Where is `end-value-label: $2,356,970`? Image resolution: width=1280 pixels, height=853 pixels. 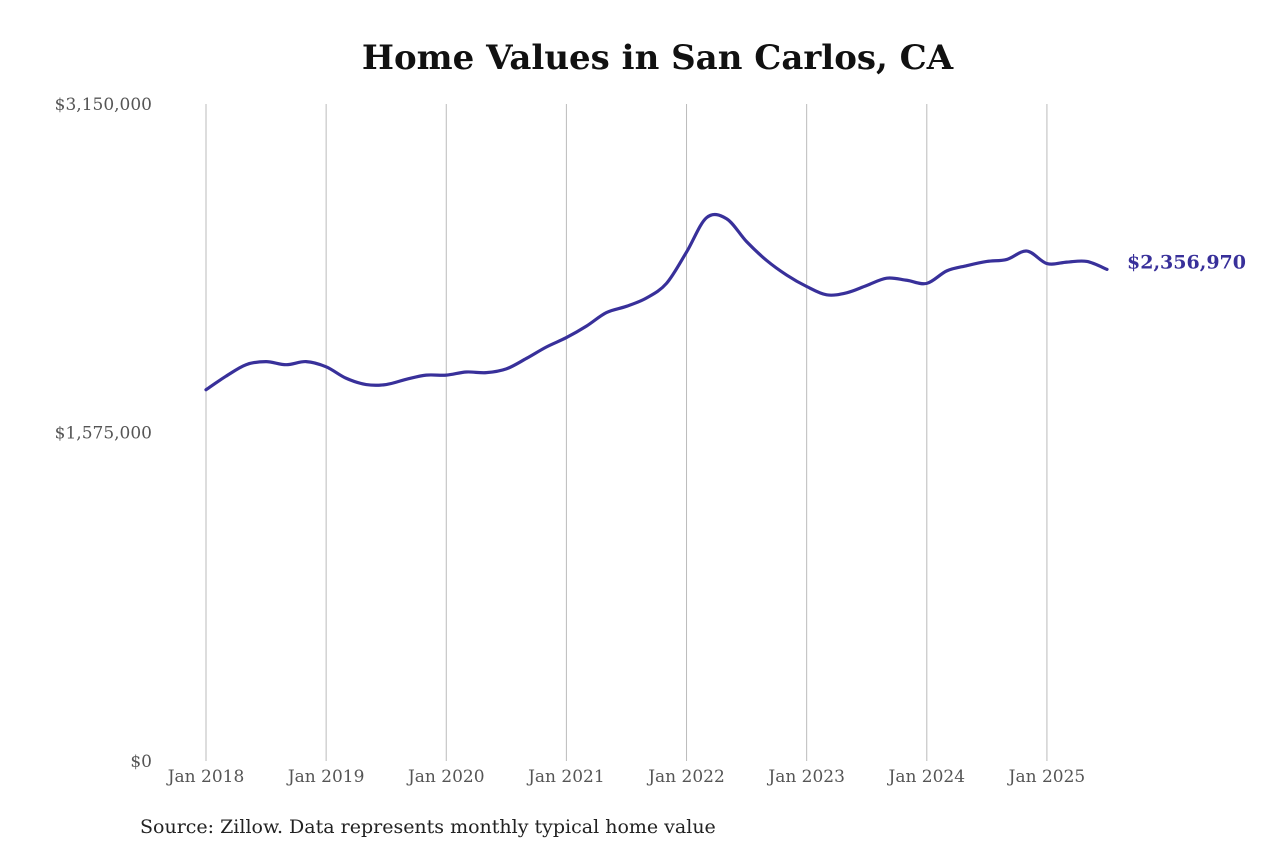 end-value-label: $2,356,970 is located at coordinates (1186, 262).